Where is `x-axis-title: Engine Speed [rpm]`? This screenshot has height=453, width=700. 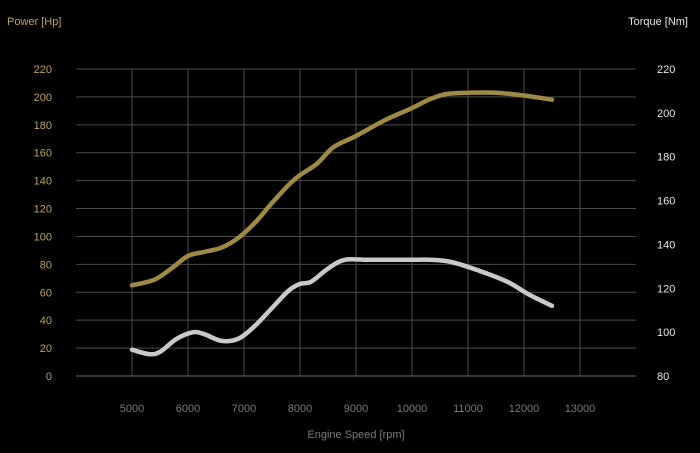
x-axis-title: Engine Speed [rpm] is located at coordinates (355, 435).